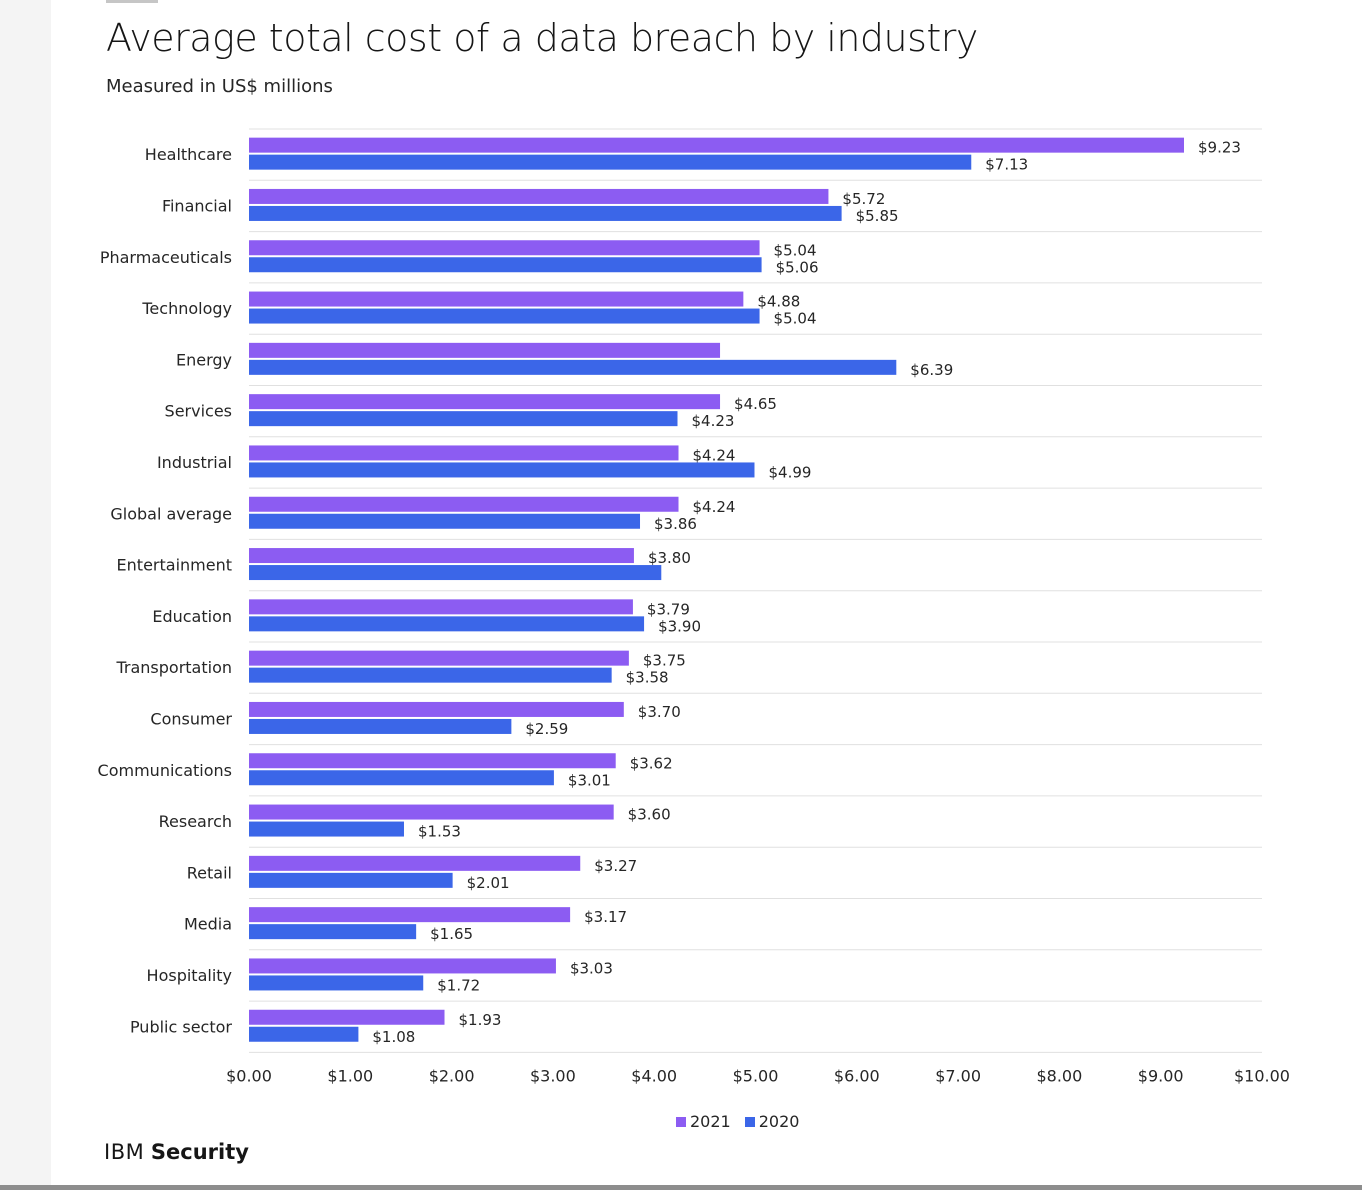 Image resolution: width=1362 pixels, height=1190 pixels. I want to click on category-label: Entertainment, so click(174, 565).